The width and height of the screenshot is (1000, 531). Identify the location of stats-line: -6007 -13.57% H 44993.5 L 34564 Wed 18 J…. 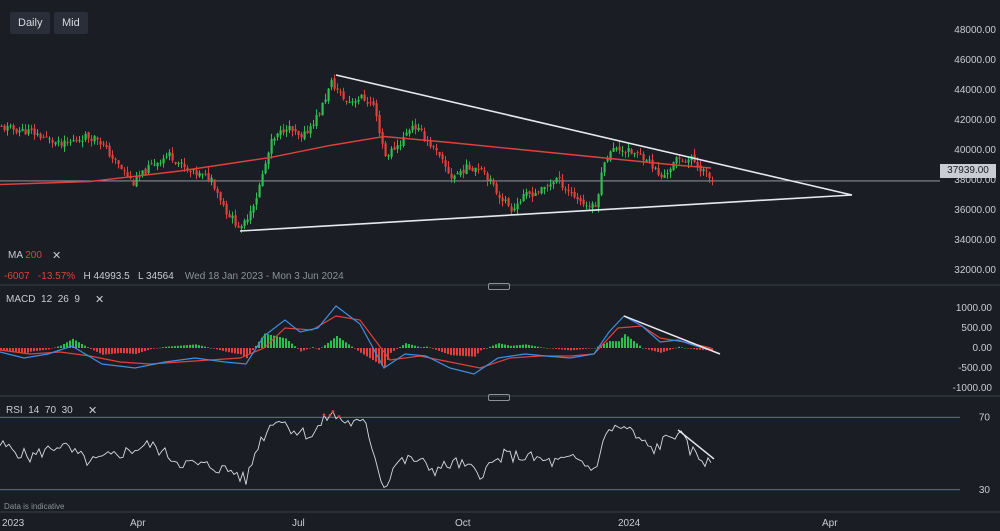
(174, 276).